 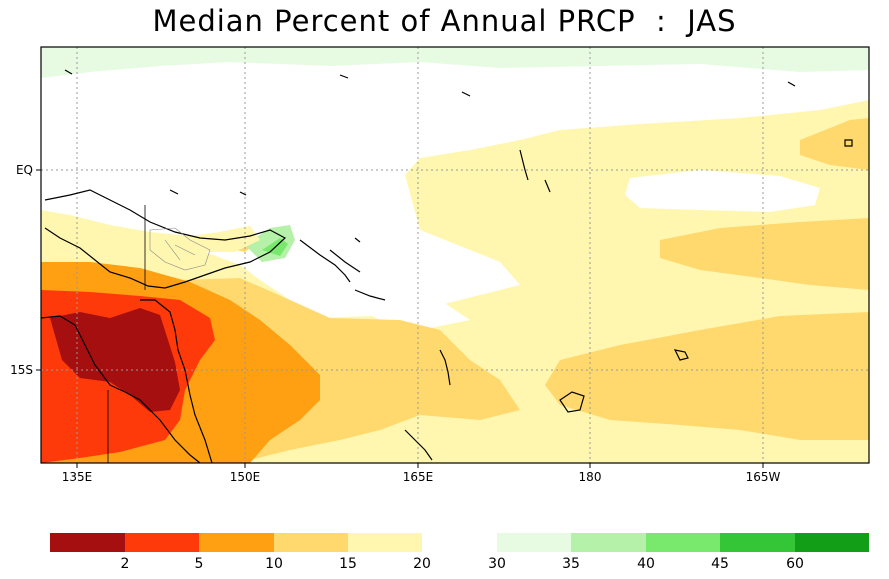 What do you see at coordinates (795, 564) in the screenshot?
I see `colorbar-label: 60` at bounding box center [795, 564].